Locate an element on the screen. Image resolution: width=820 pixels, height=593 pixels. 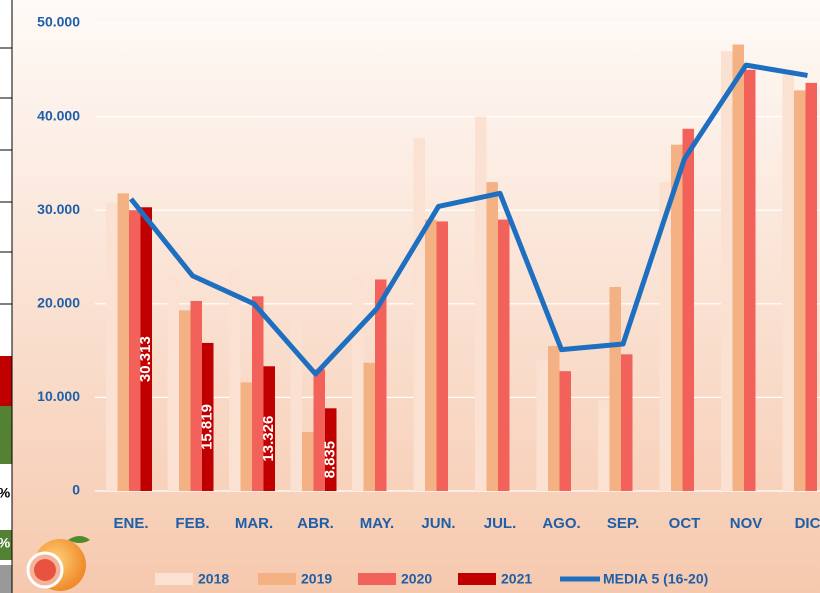
legend-label: 2020 is located at coordinates (416, 579).